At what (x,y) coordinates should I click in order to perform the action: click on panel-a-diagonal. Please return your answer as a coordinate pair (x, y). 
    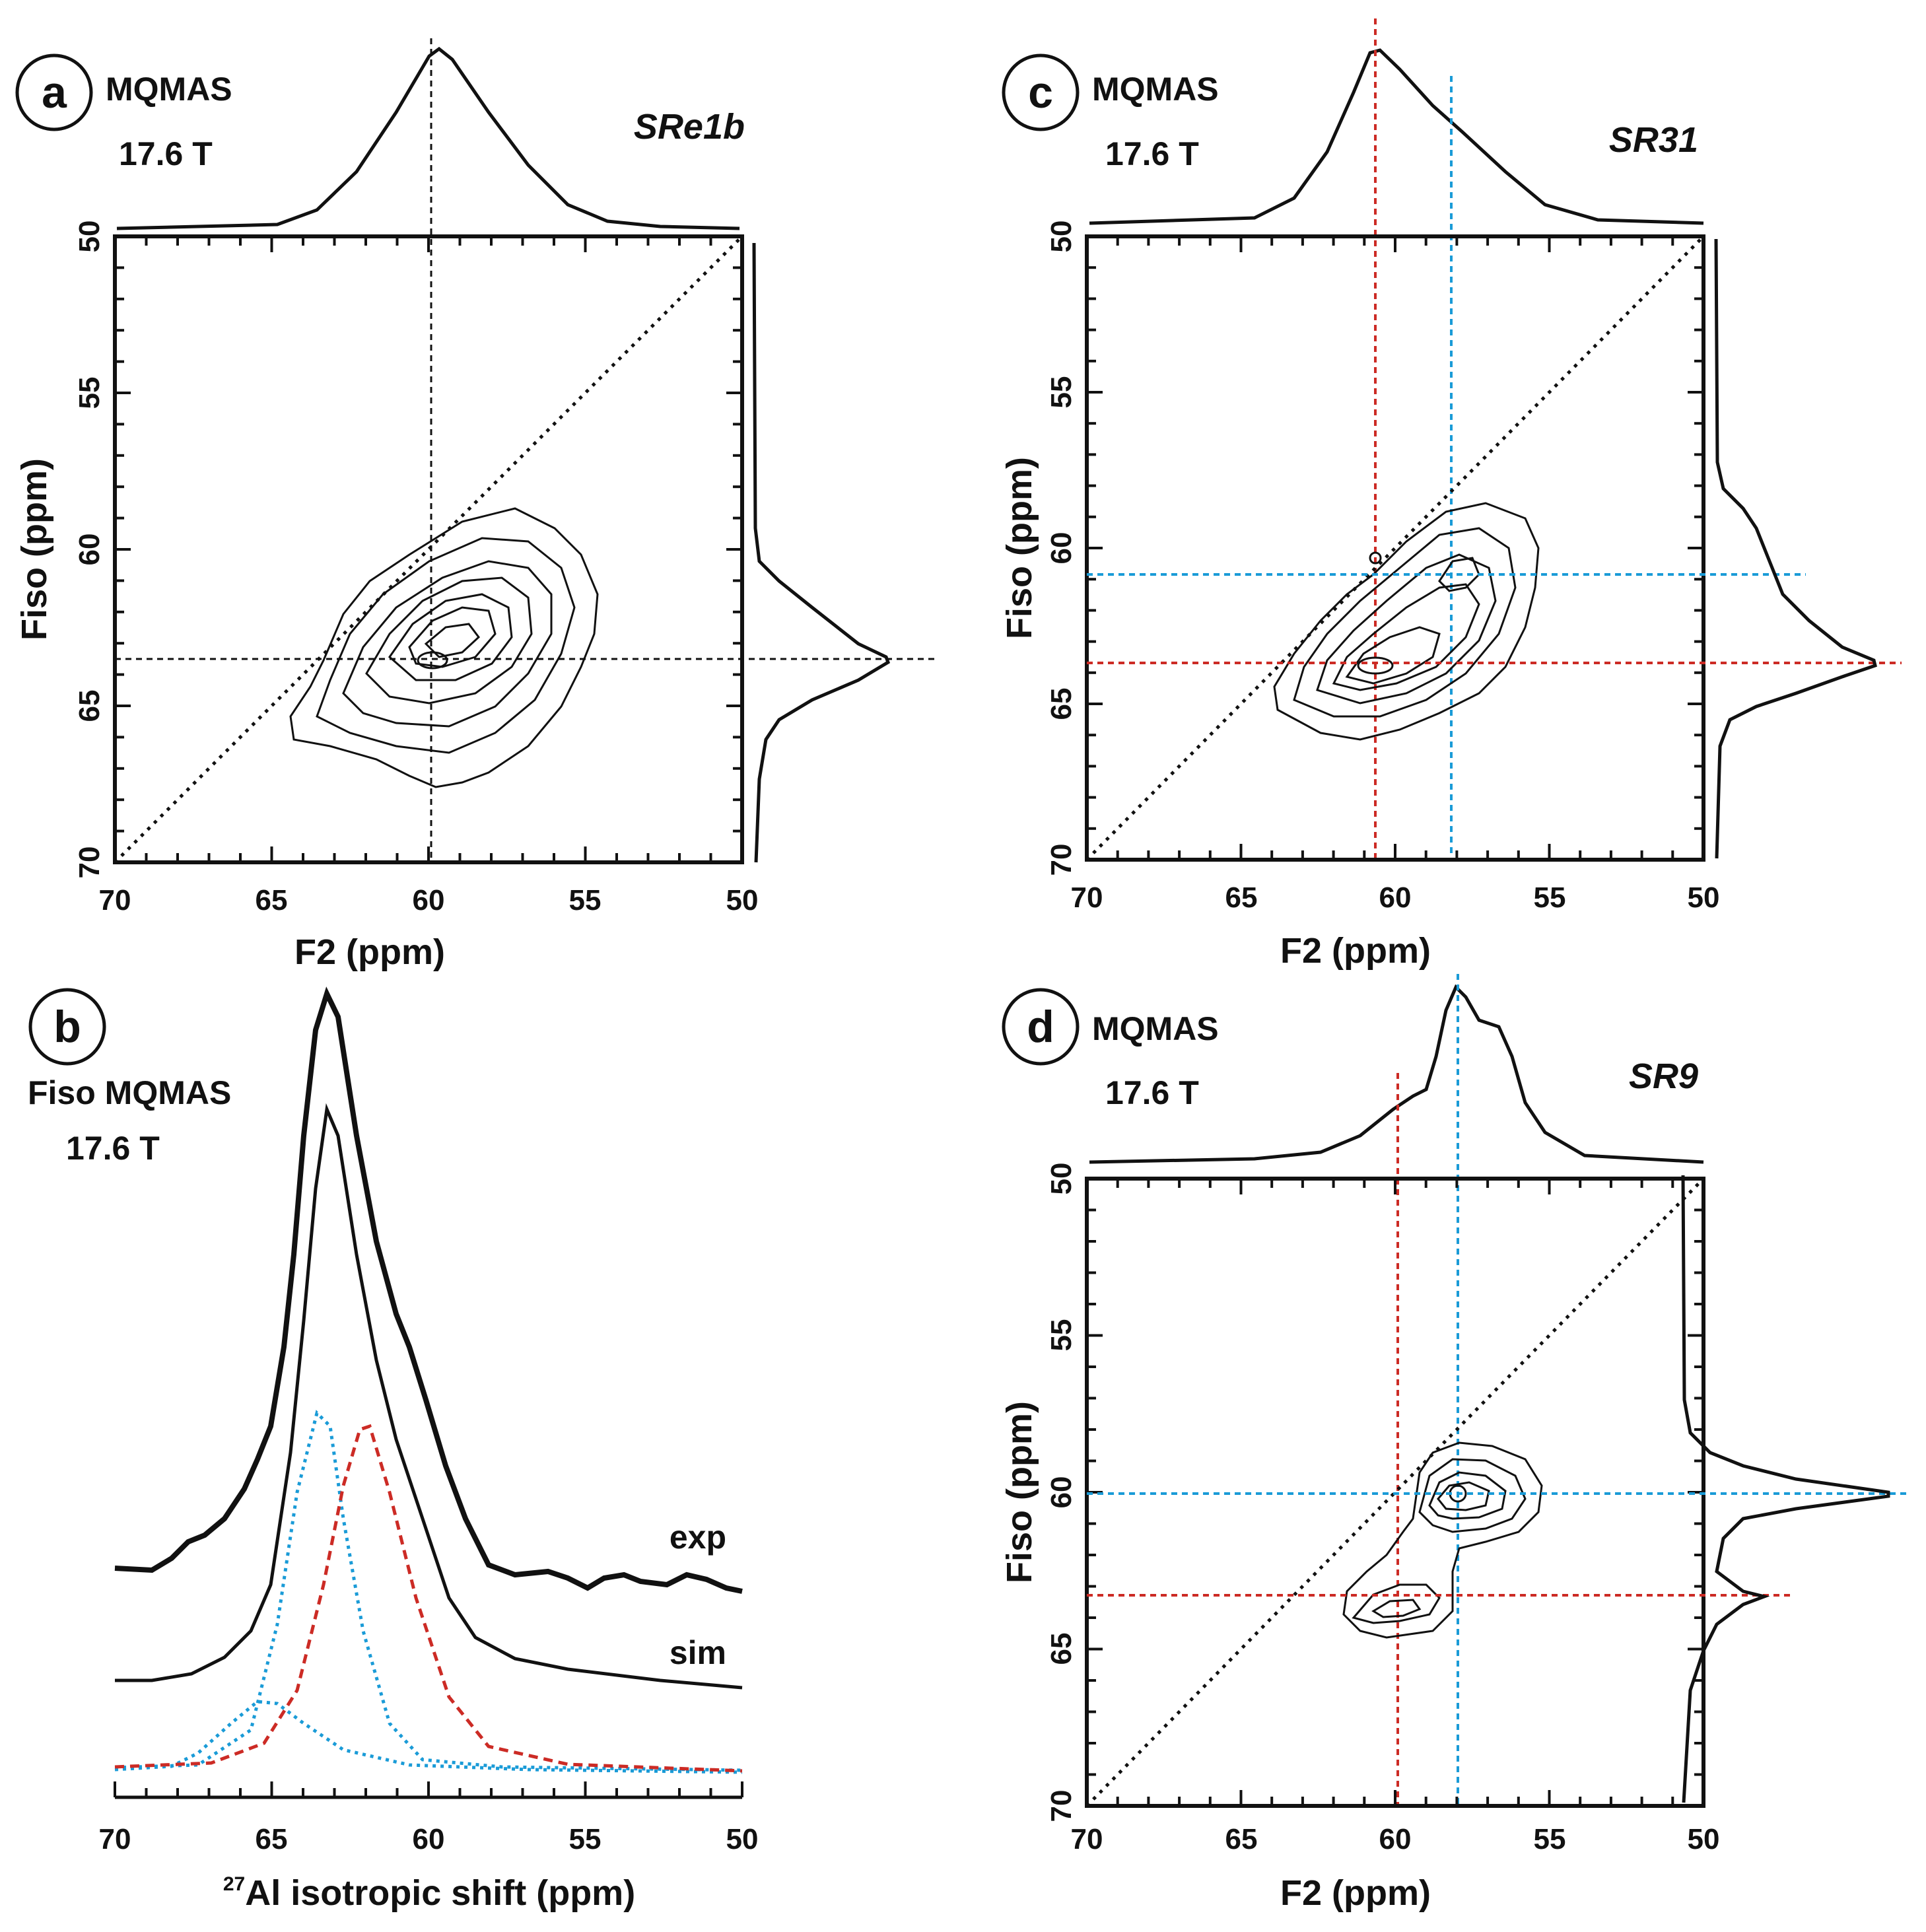
    Looking at the image, I should click on (428, 550).